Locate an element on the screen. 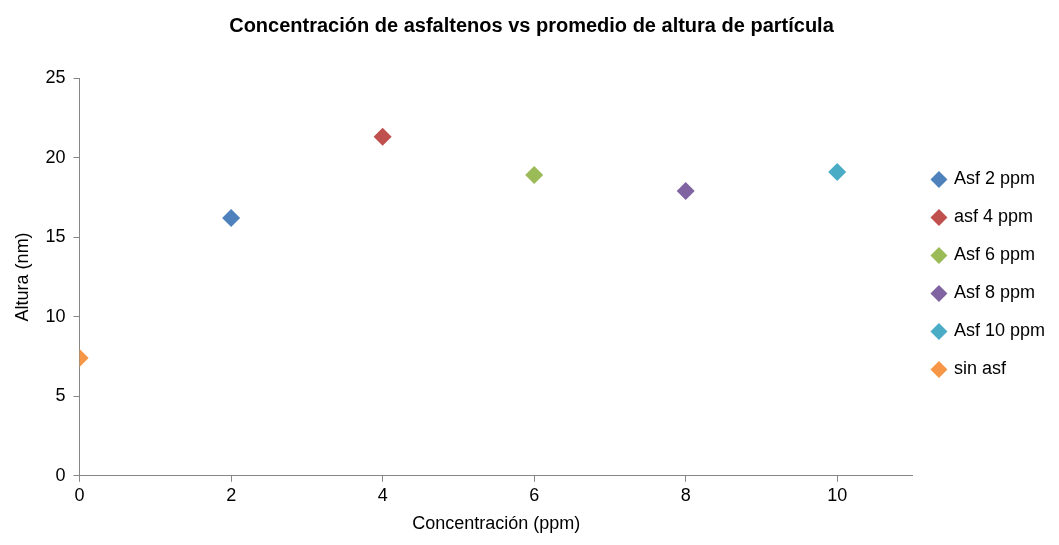 The width and height of the screenshot is (1059, 545). y-tick-label: 15 is located at coordinates (55, 236).